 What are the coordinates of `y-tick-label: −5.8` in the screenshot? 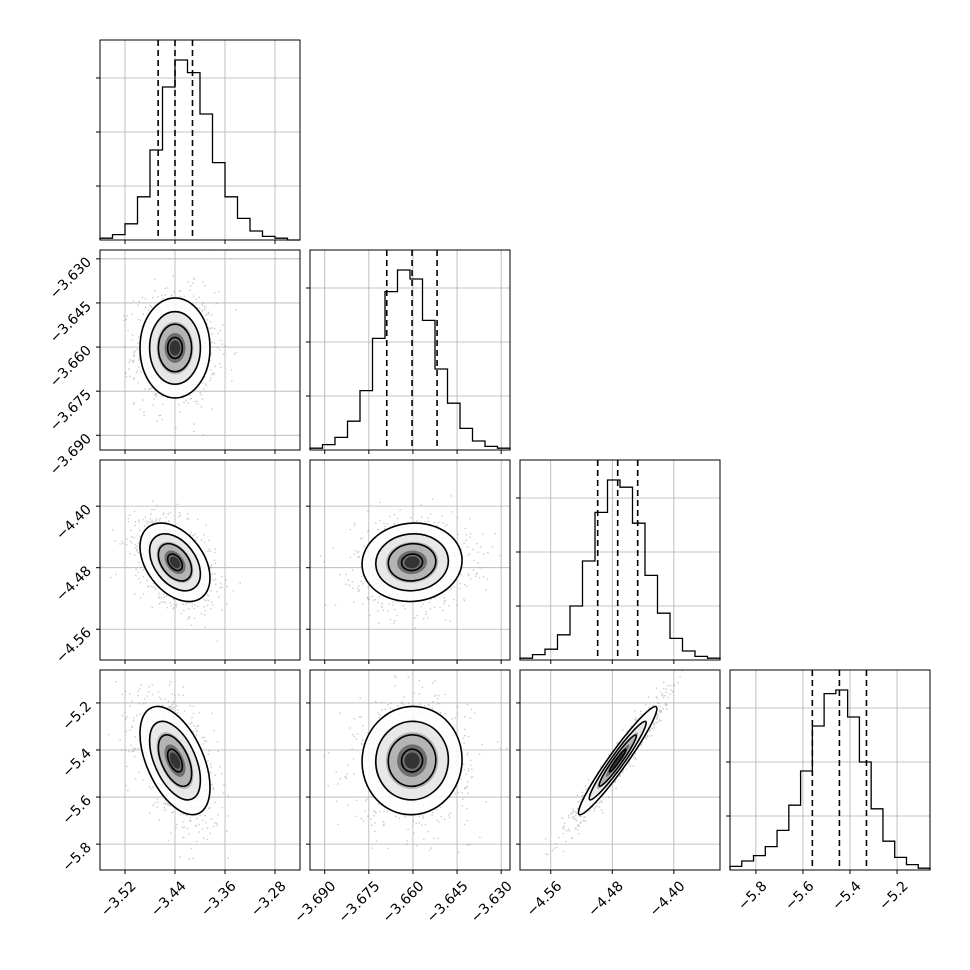 It's located at (76, 857).